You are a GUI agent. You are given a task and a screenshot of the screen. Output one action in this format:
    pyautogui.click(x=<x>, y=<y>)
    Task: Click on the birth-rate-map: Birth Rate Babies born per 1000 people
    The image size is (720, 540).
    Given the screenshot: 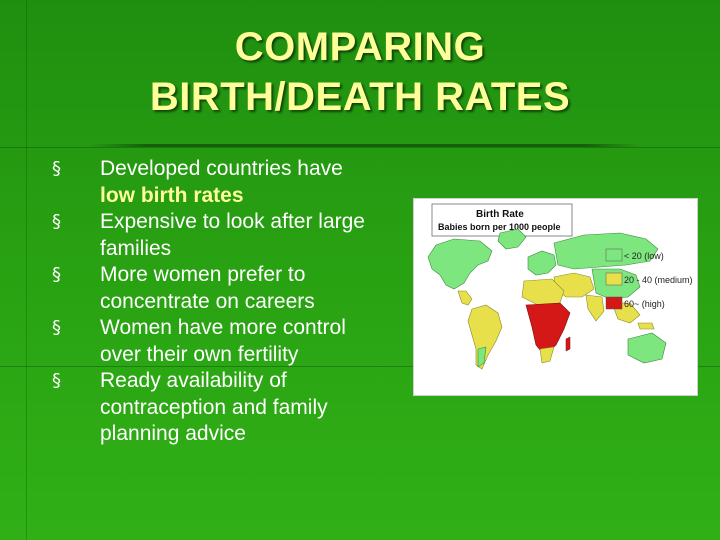 What is the action you would take?
    pyautogui.click(x=555, y=297)
    